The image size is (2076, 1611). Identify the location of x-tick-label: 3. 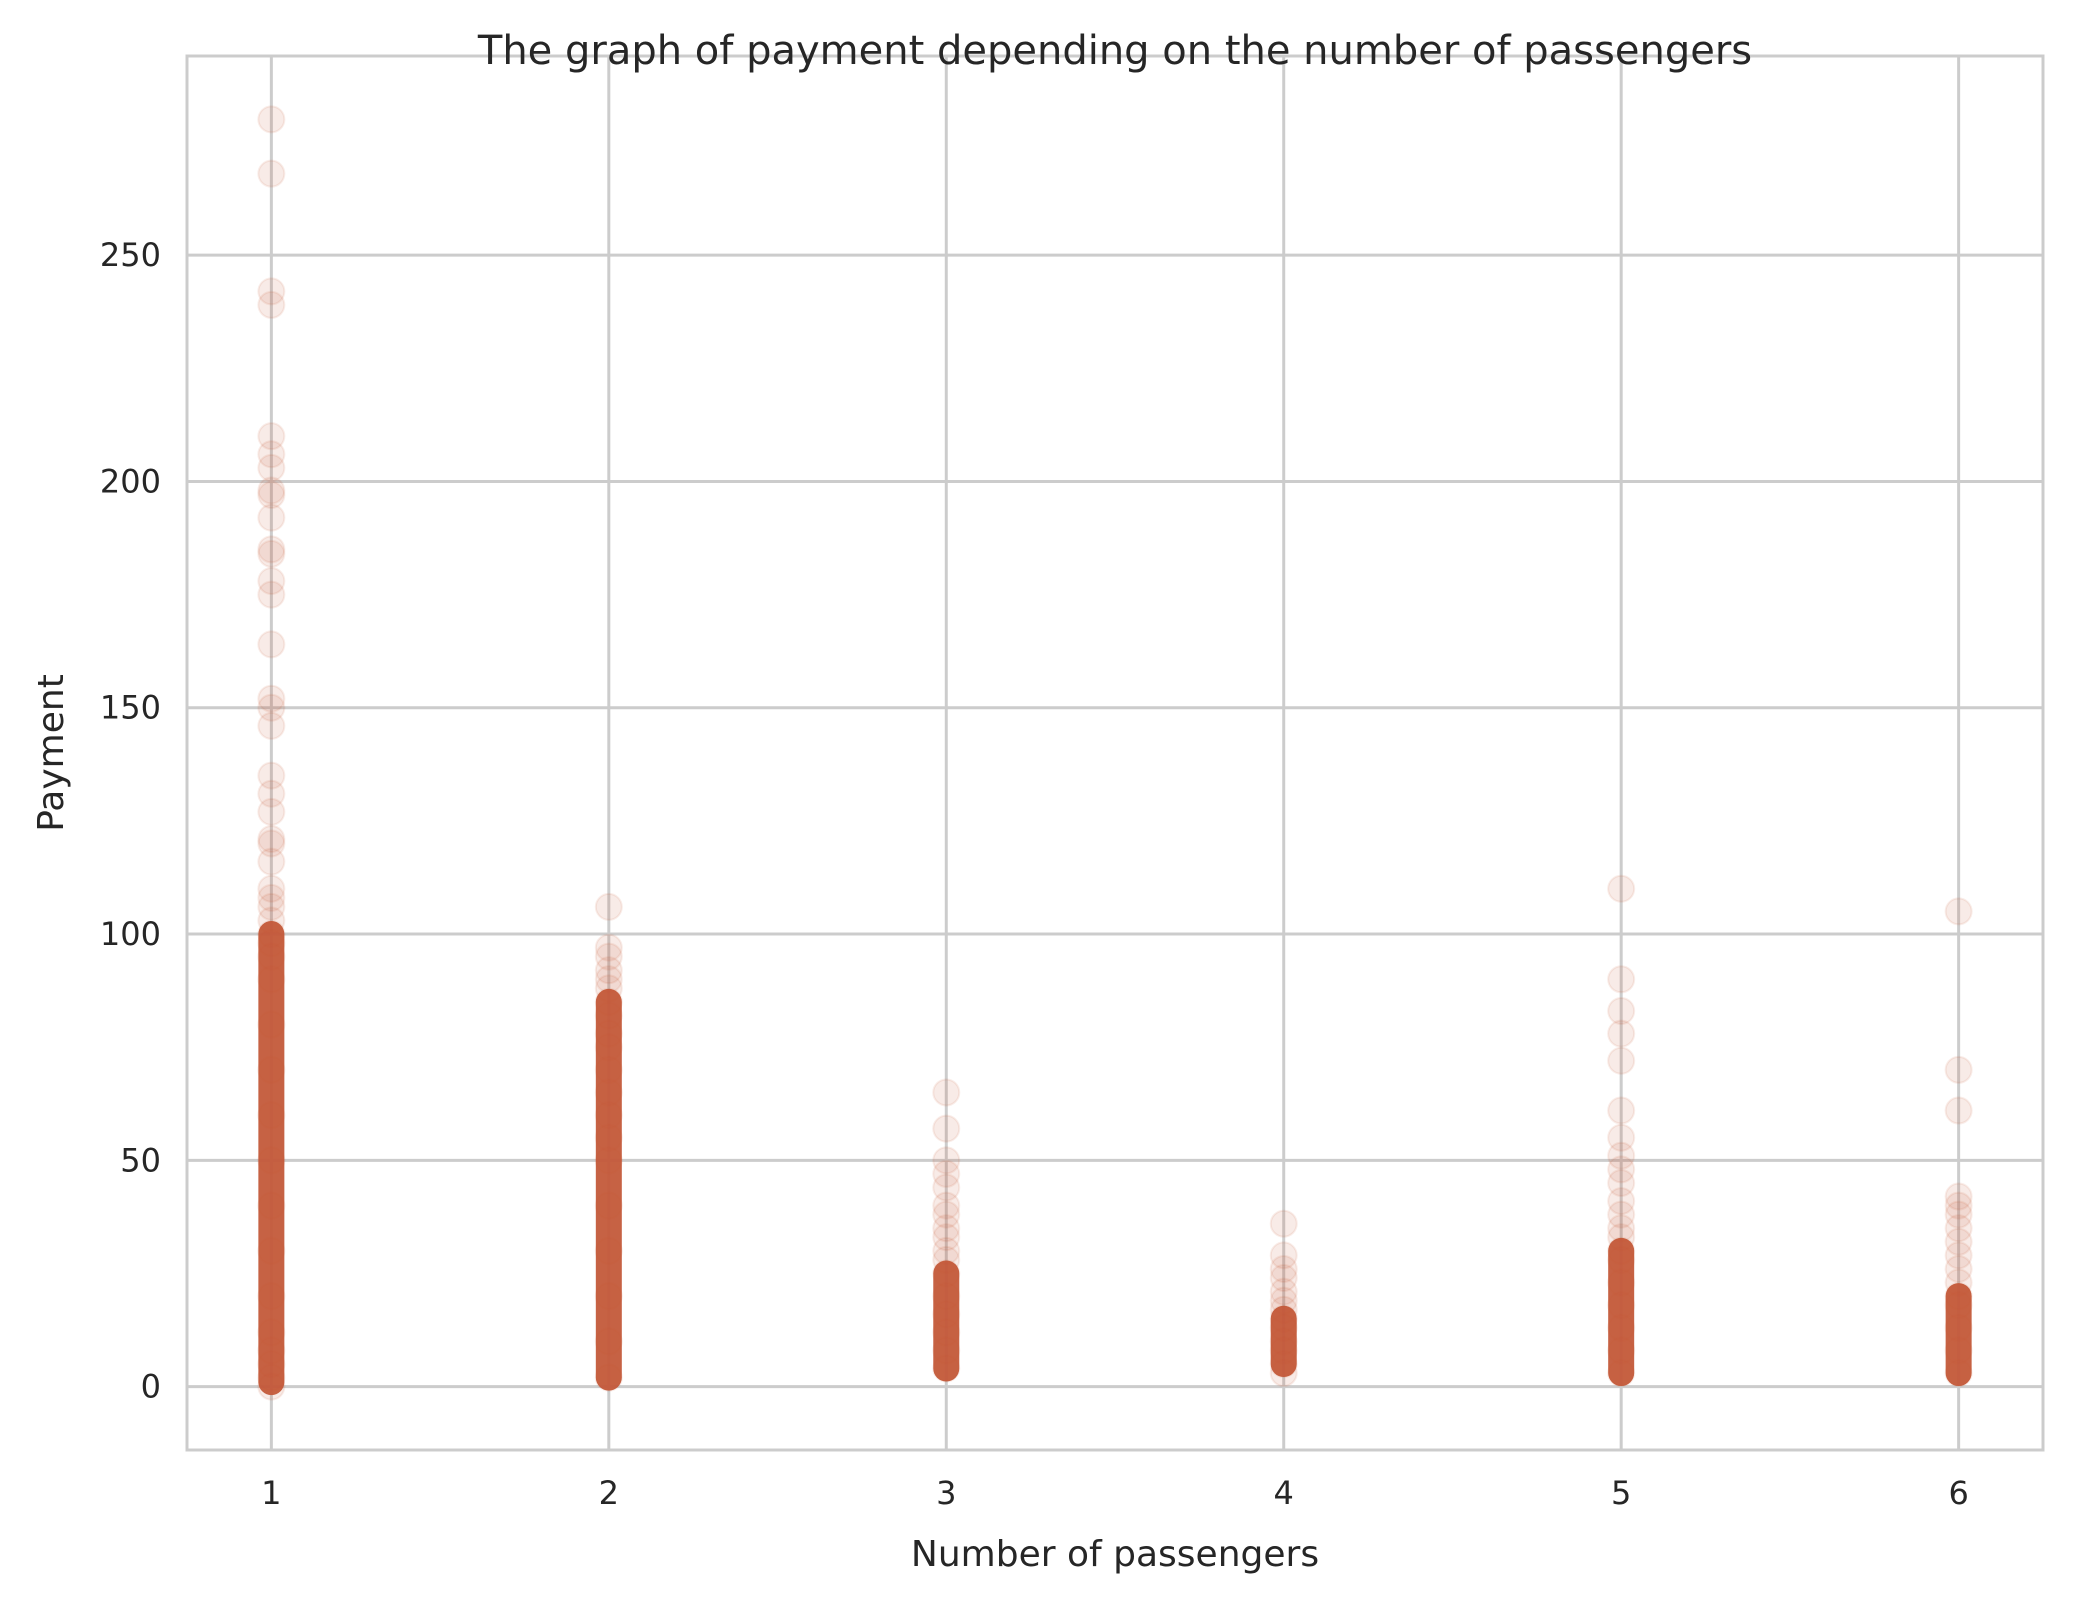
(946, 1493).